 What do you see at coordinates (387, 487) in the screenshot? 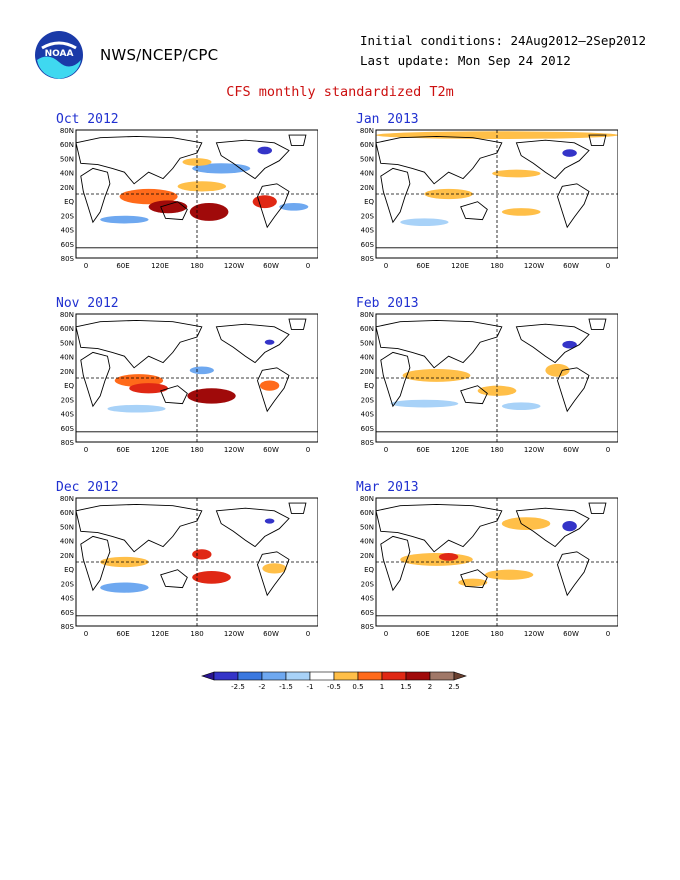
I see `panel-title: Mar 2013` at bounding box center [387, 487].